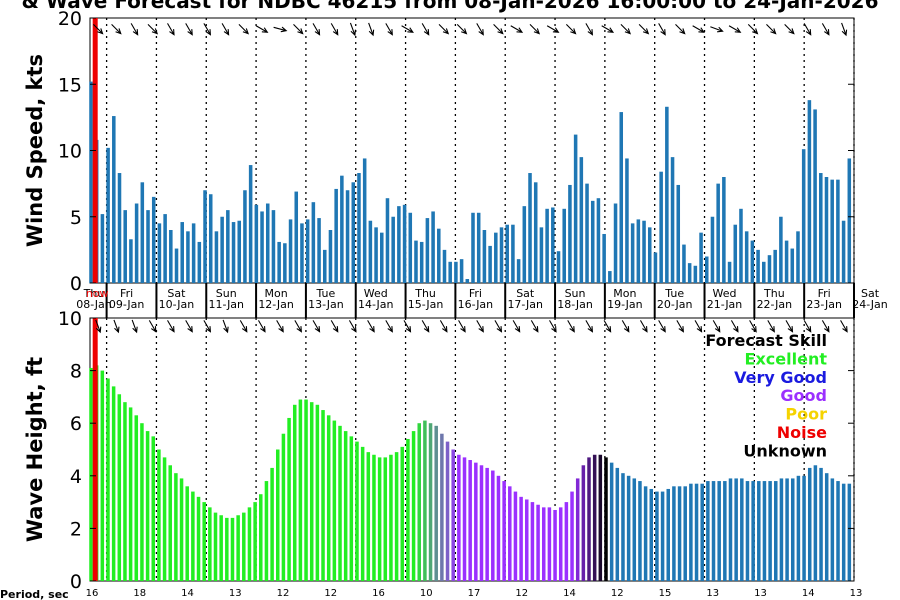 This screenshot has height=600, width=900. Describe the element at coordinates (70, 85) in the screenshot. I see `y-tick-label: 15` at that location.